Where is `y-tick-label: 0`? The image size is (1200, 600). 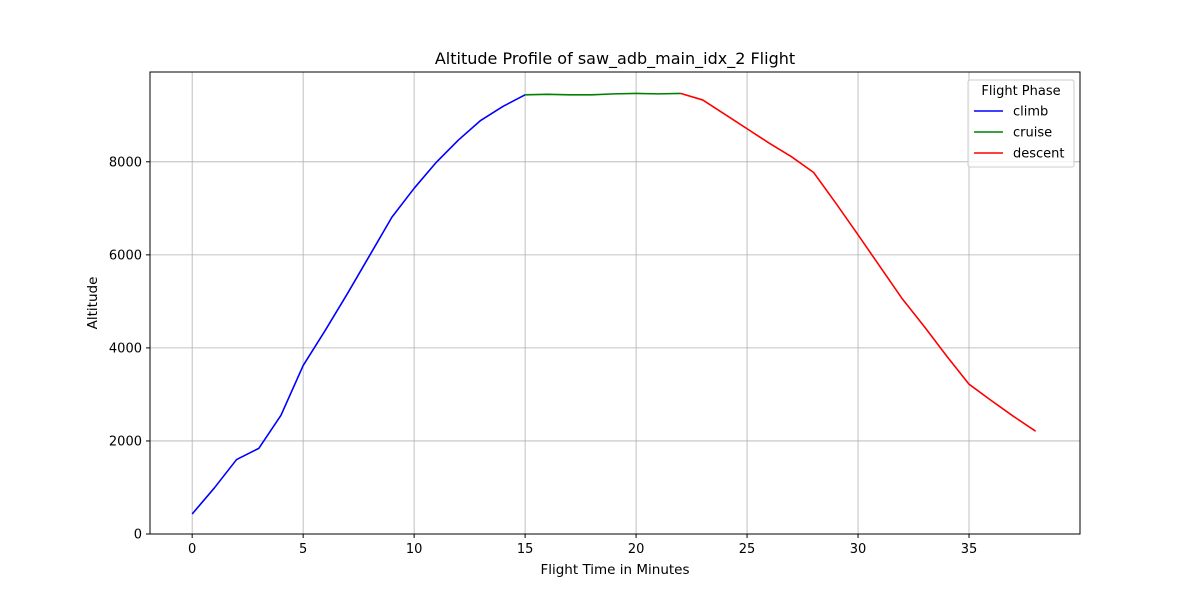 y-tick-label: 0 is located at coordinates (138, 535).